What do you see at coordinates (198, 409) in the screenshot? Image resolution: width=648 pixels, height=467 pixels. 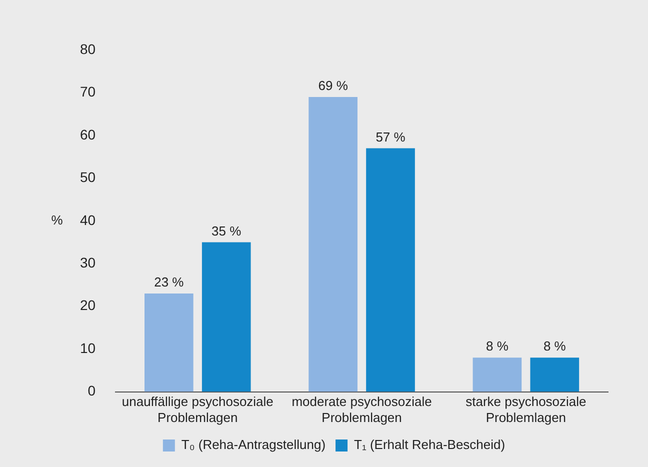 I see `x-tick-label: unauffällige psychosoziale Problemlagen` at bounding box center [198, 409].